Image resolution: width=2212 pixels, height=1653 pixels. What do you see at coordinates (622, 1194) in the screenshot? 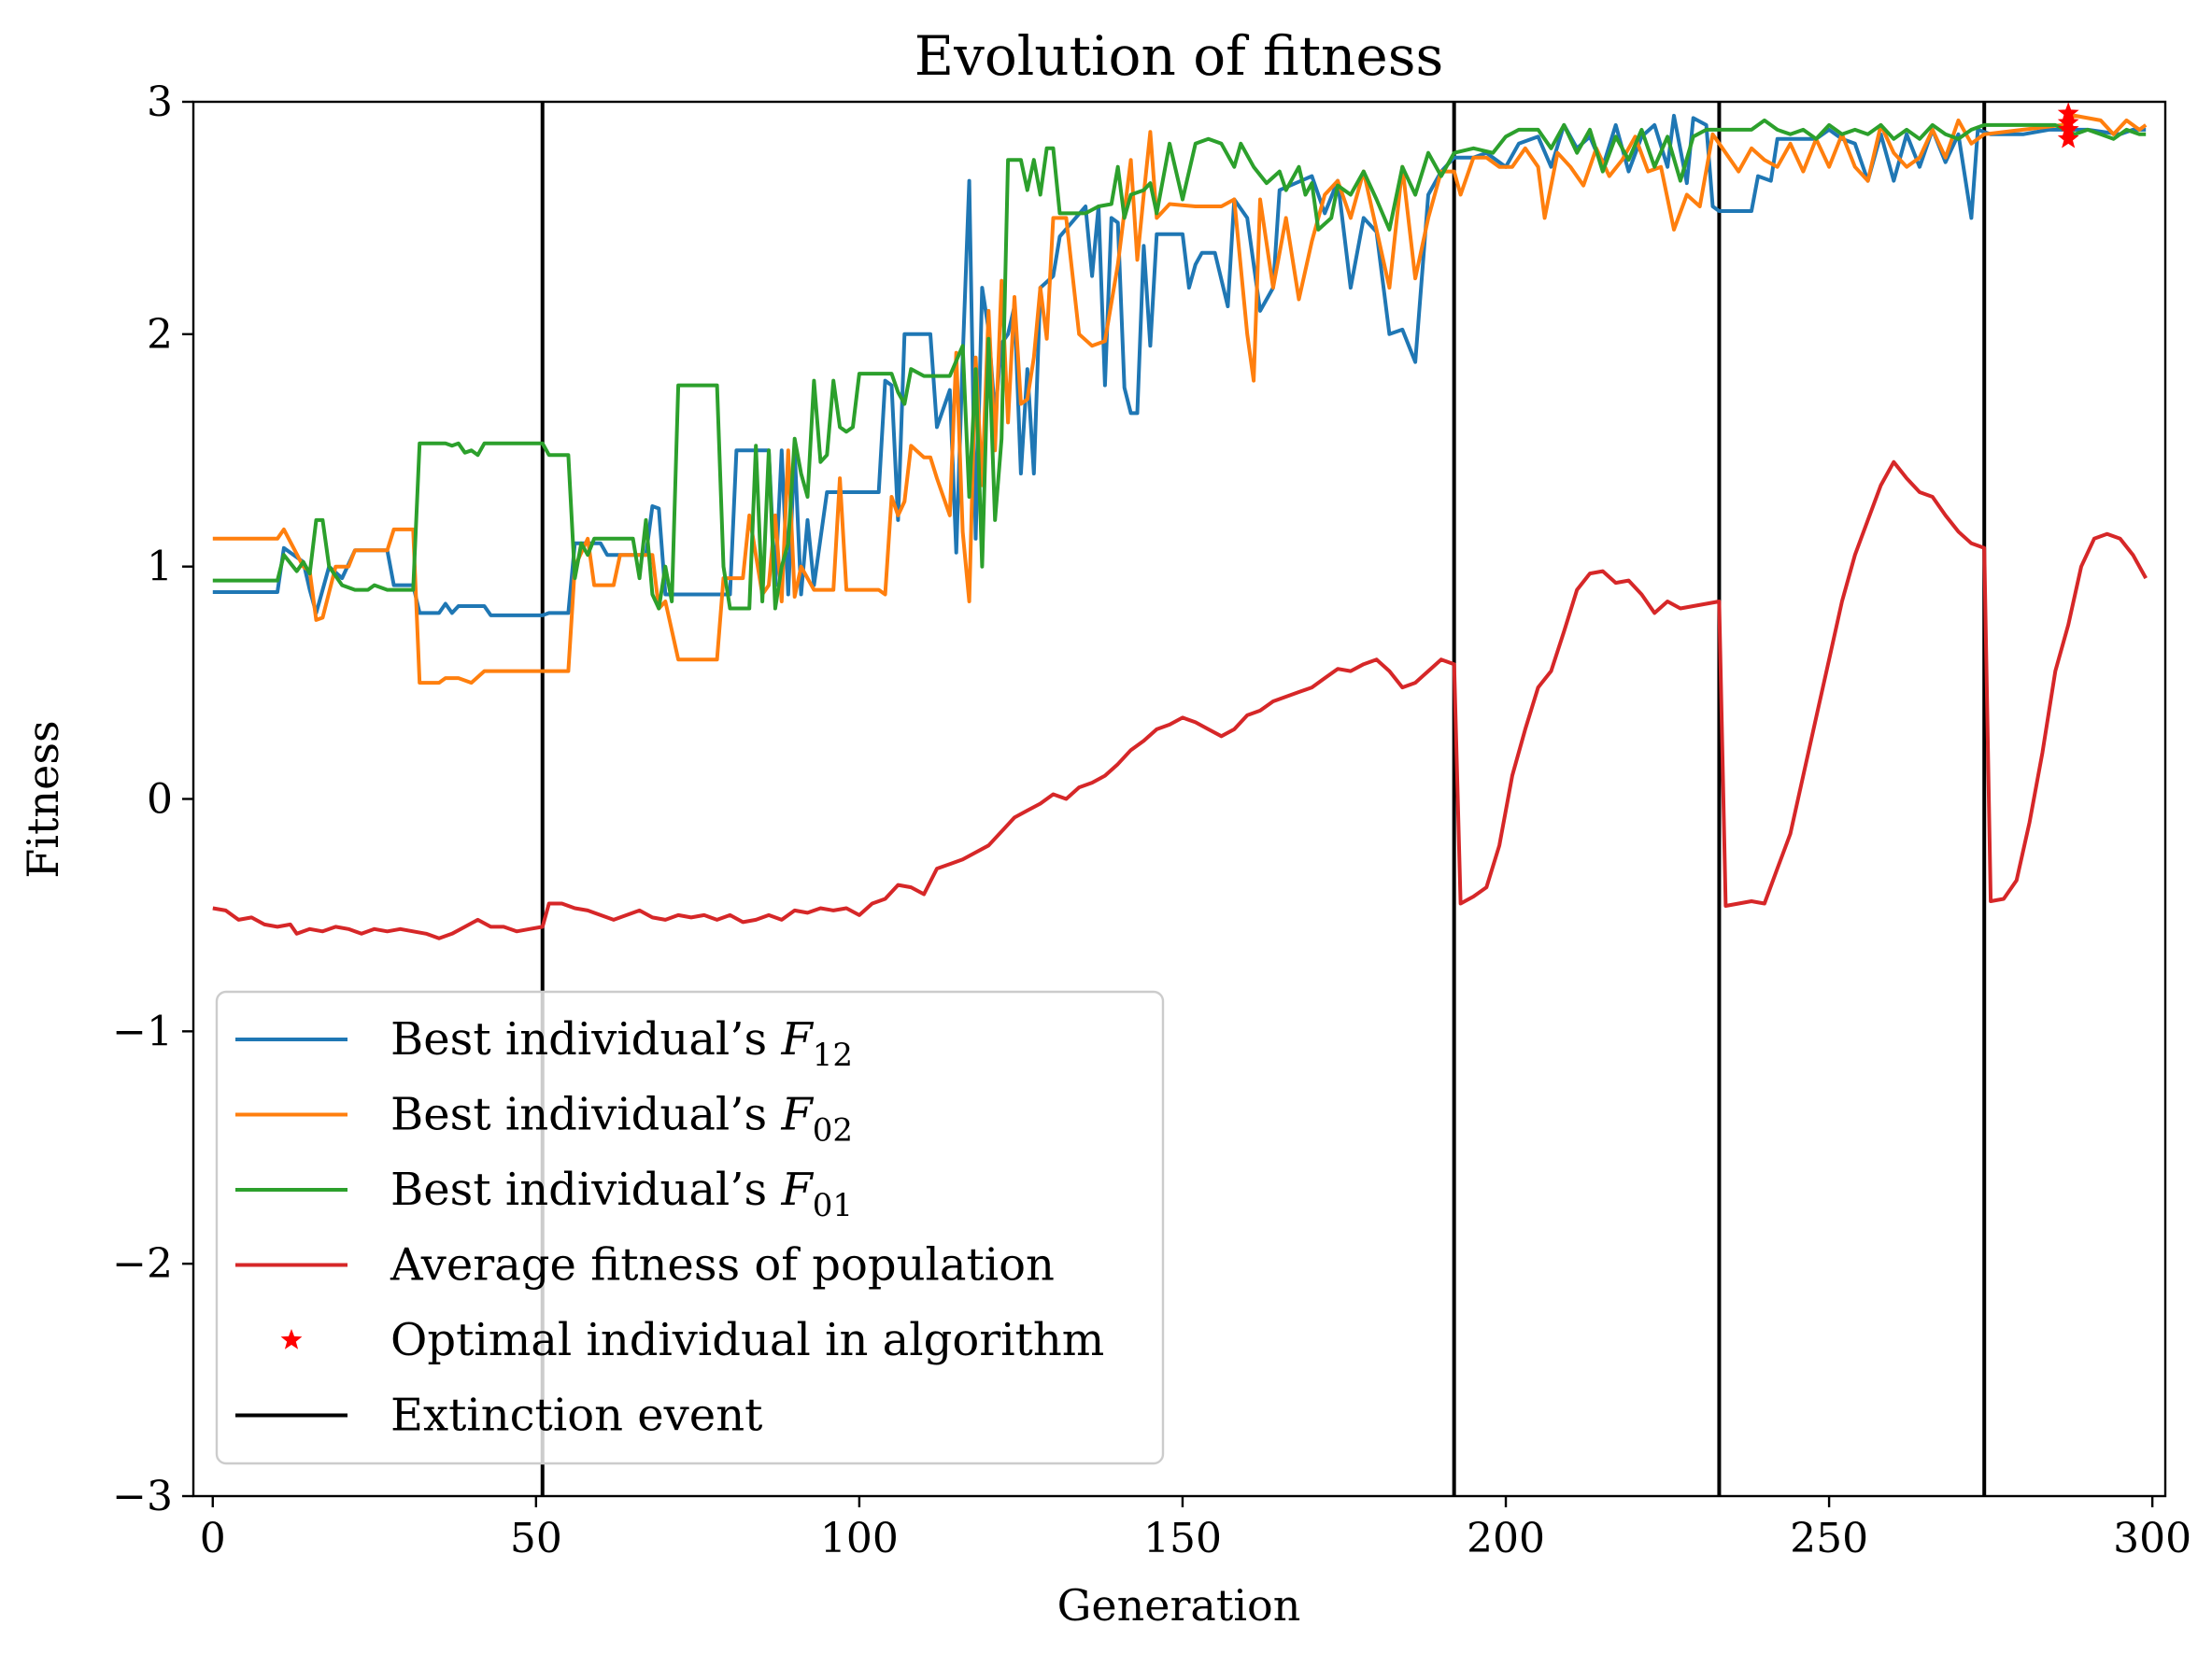
I see `legend-label: Best individual’s F01` at bounding box center [622, 1194].